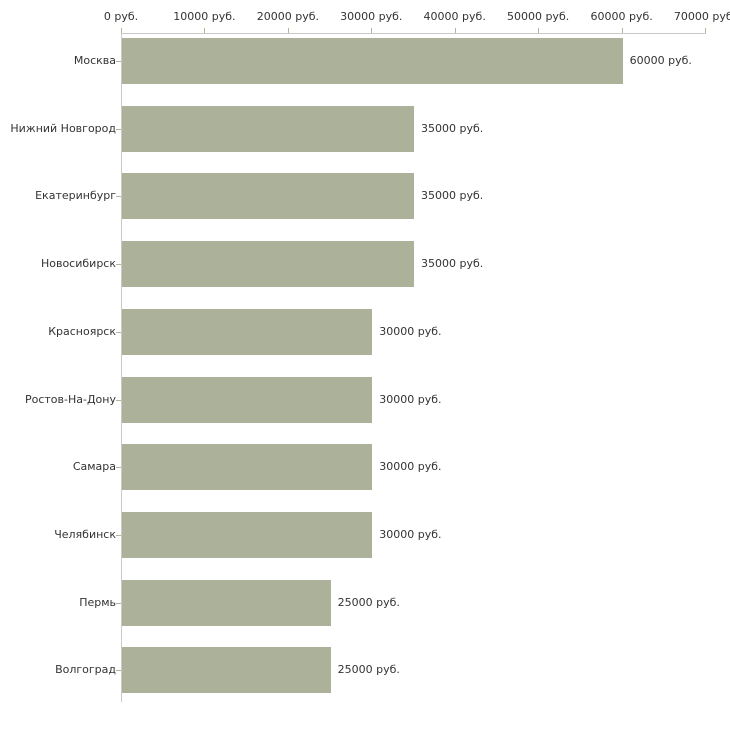  Describe the element at coordinates (94, 60) in the screenshot. I see `category-label: Москва` at that location.